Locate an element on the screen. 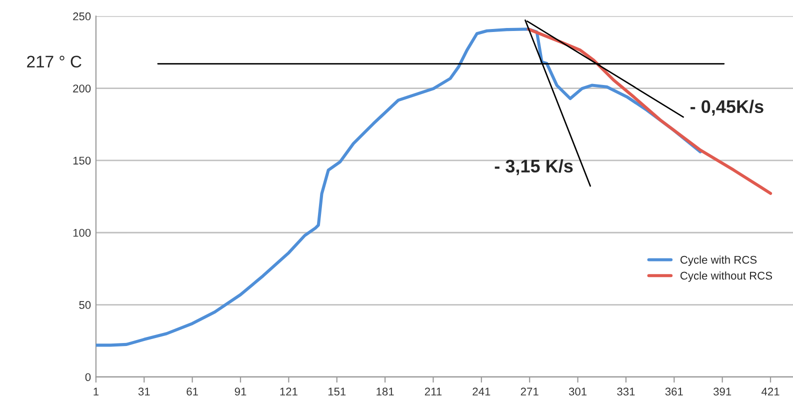 This screenshot has width=793, height=404. annotation: - 3,15 K/s is located at coordinates (533, 167).